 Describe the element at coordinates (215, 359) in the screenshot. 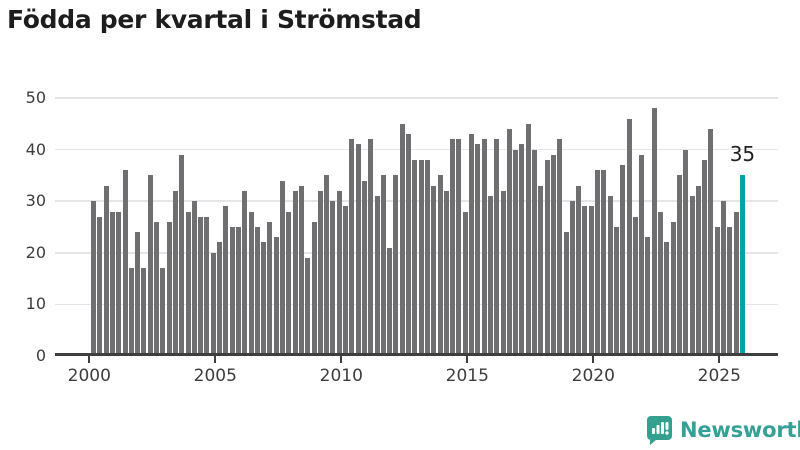

I see `x-axis-tick-2005` at that location.